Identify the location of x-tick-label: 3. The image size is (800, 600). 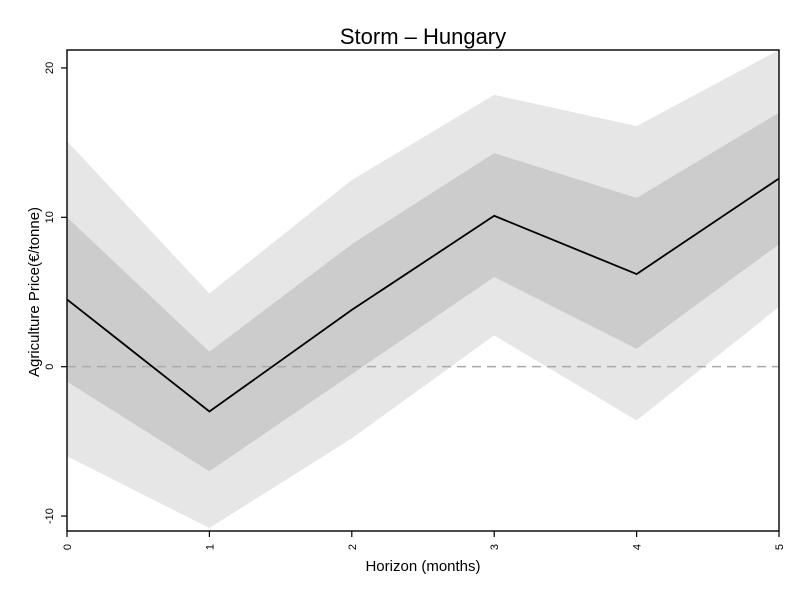
(495, 547).